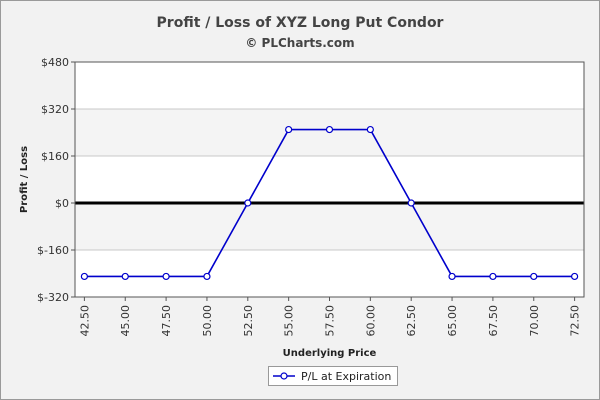 Image resolution: width=600 pixels, height=400 pixels. What do you see at coordinates (411, 321) in the screenshot?
I see `x-tick-label: 62.50` at bounding box center [411, 321].